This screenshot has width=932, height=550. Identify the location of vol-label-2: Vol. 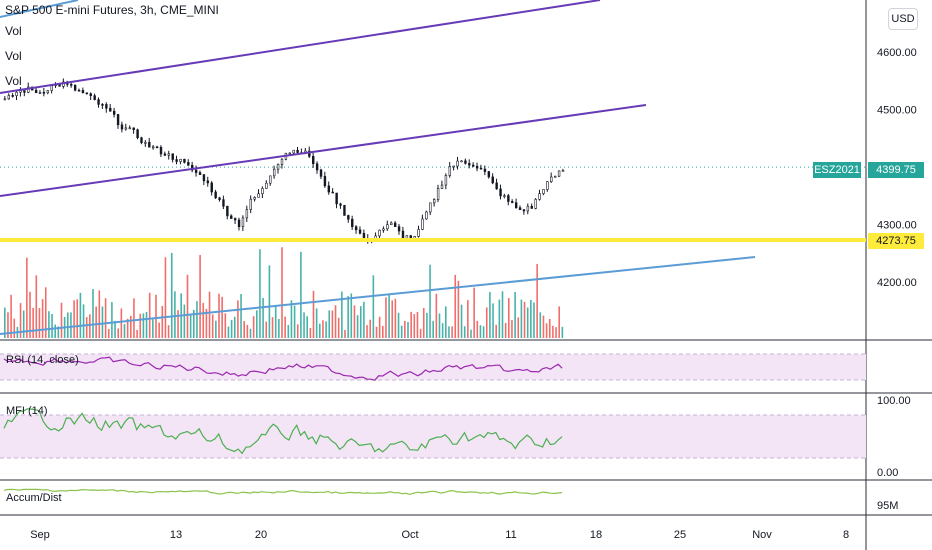
(13, 56).